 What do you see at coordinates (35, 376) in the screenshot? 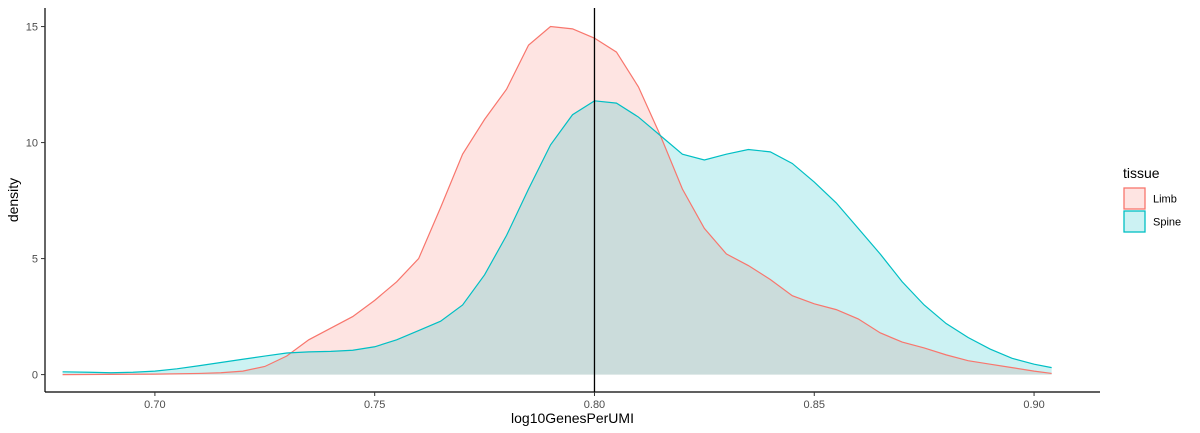
I see `y-tick-label: 0` at bounding box center [35, 376].